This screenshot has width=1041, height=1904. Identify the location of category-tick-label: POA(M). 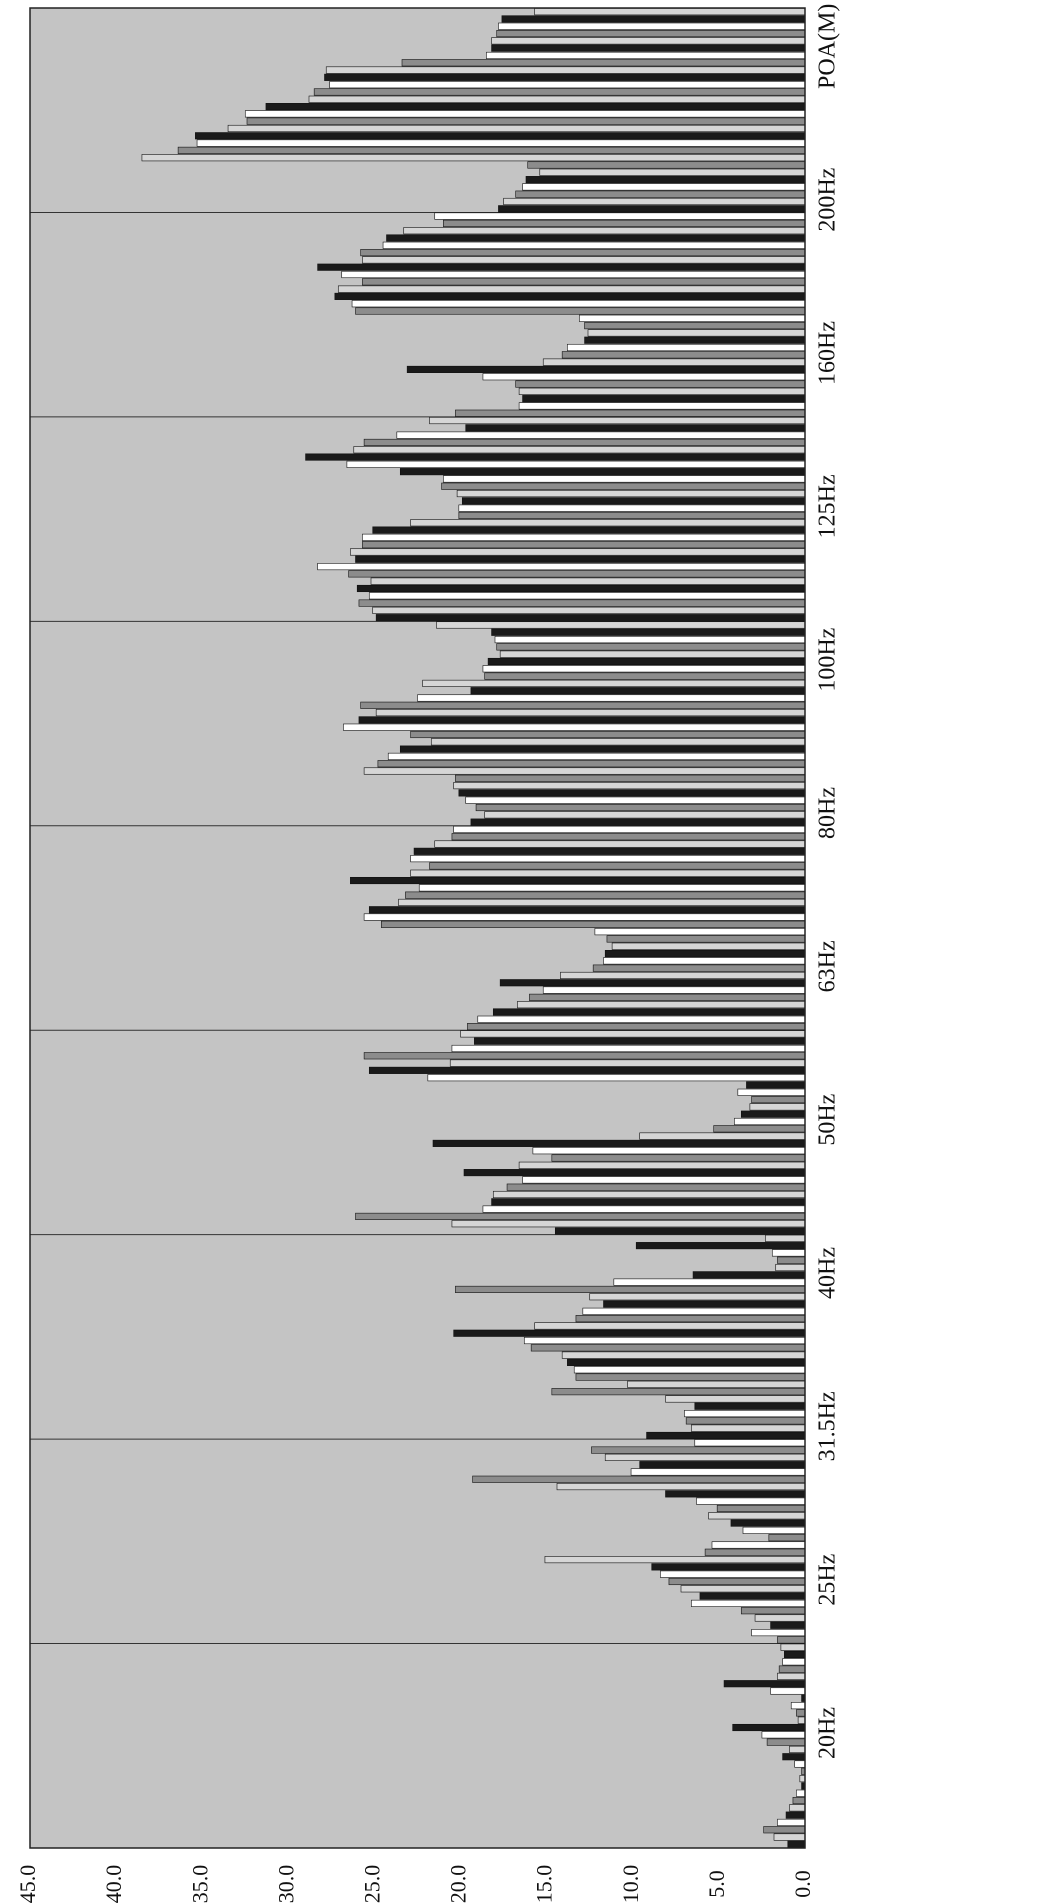
(828, 46).